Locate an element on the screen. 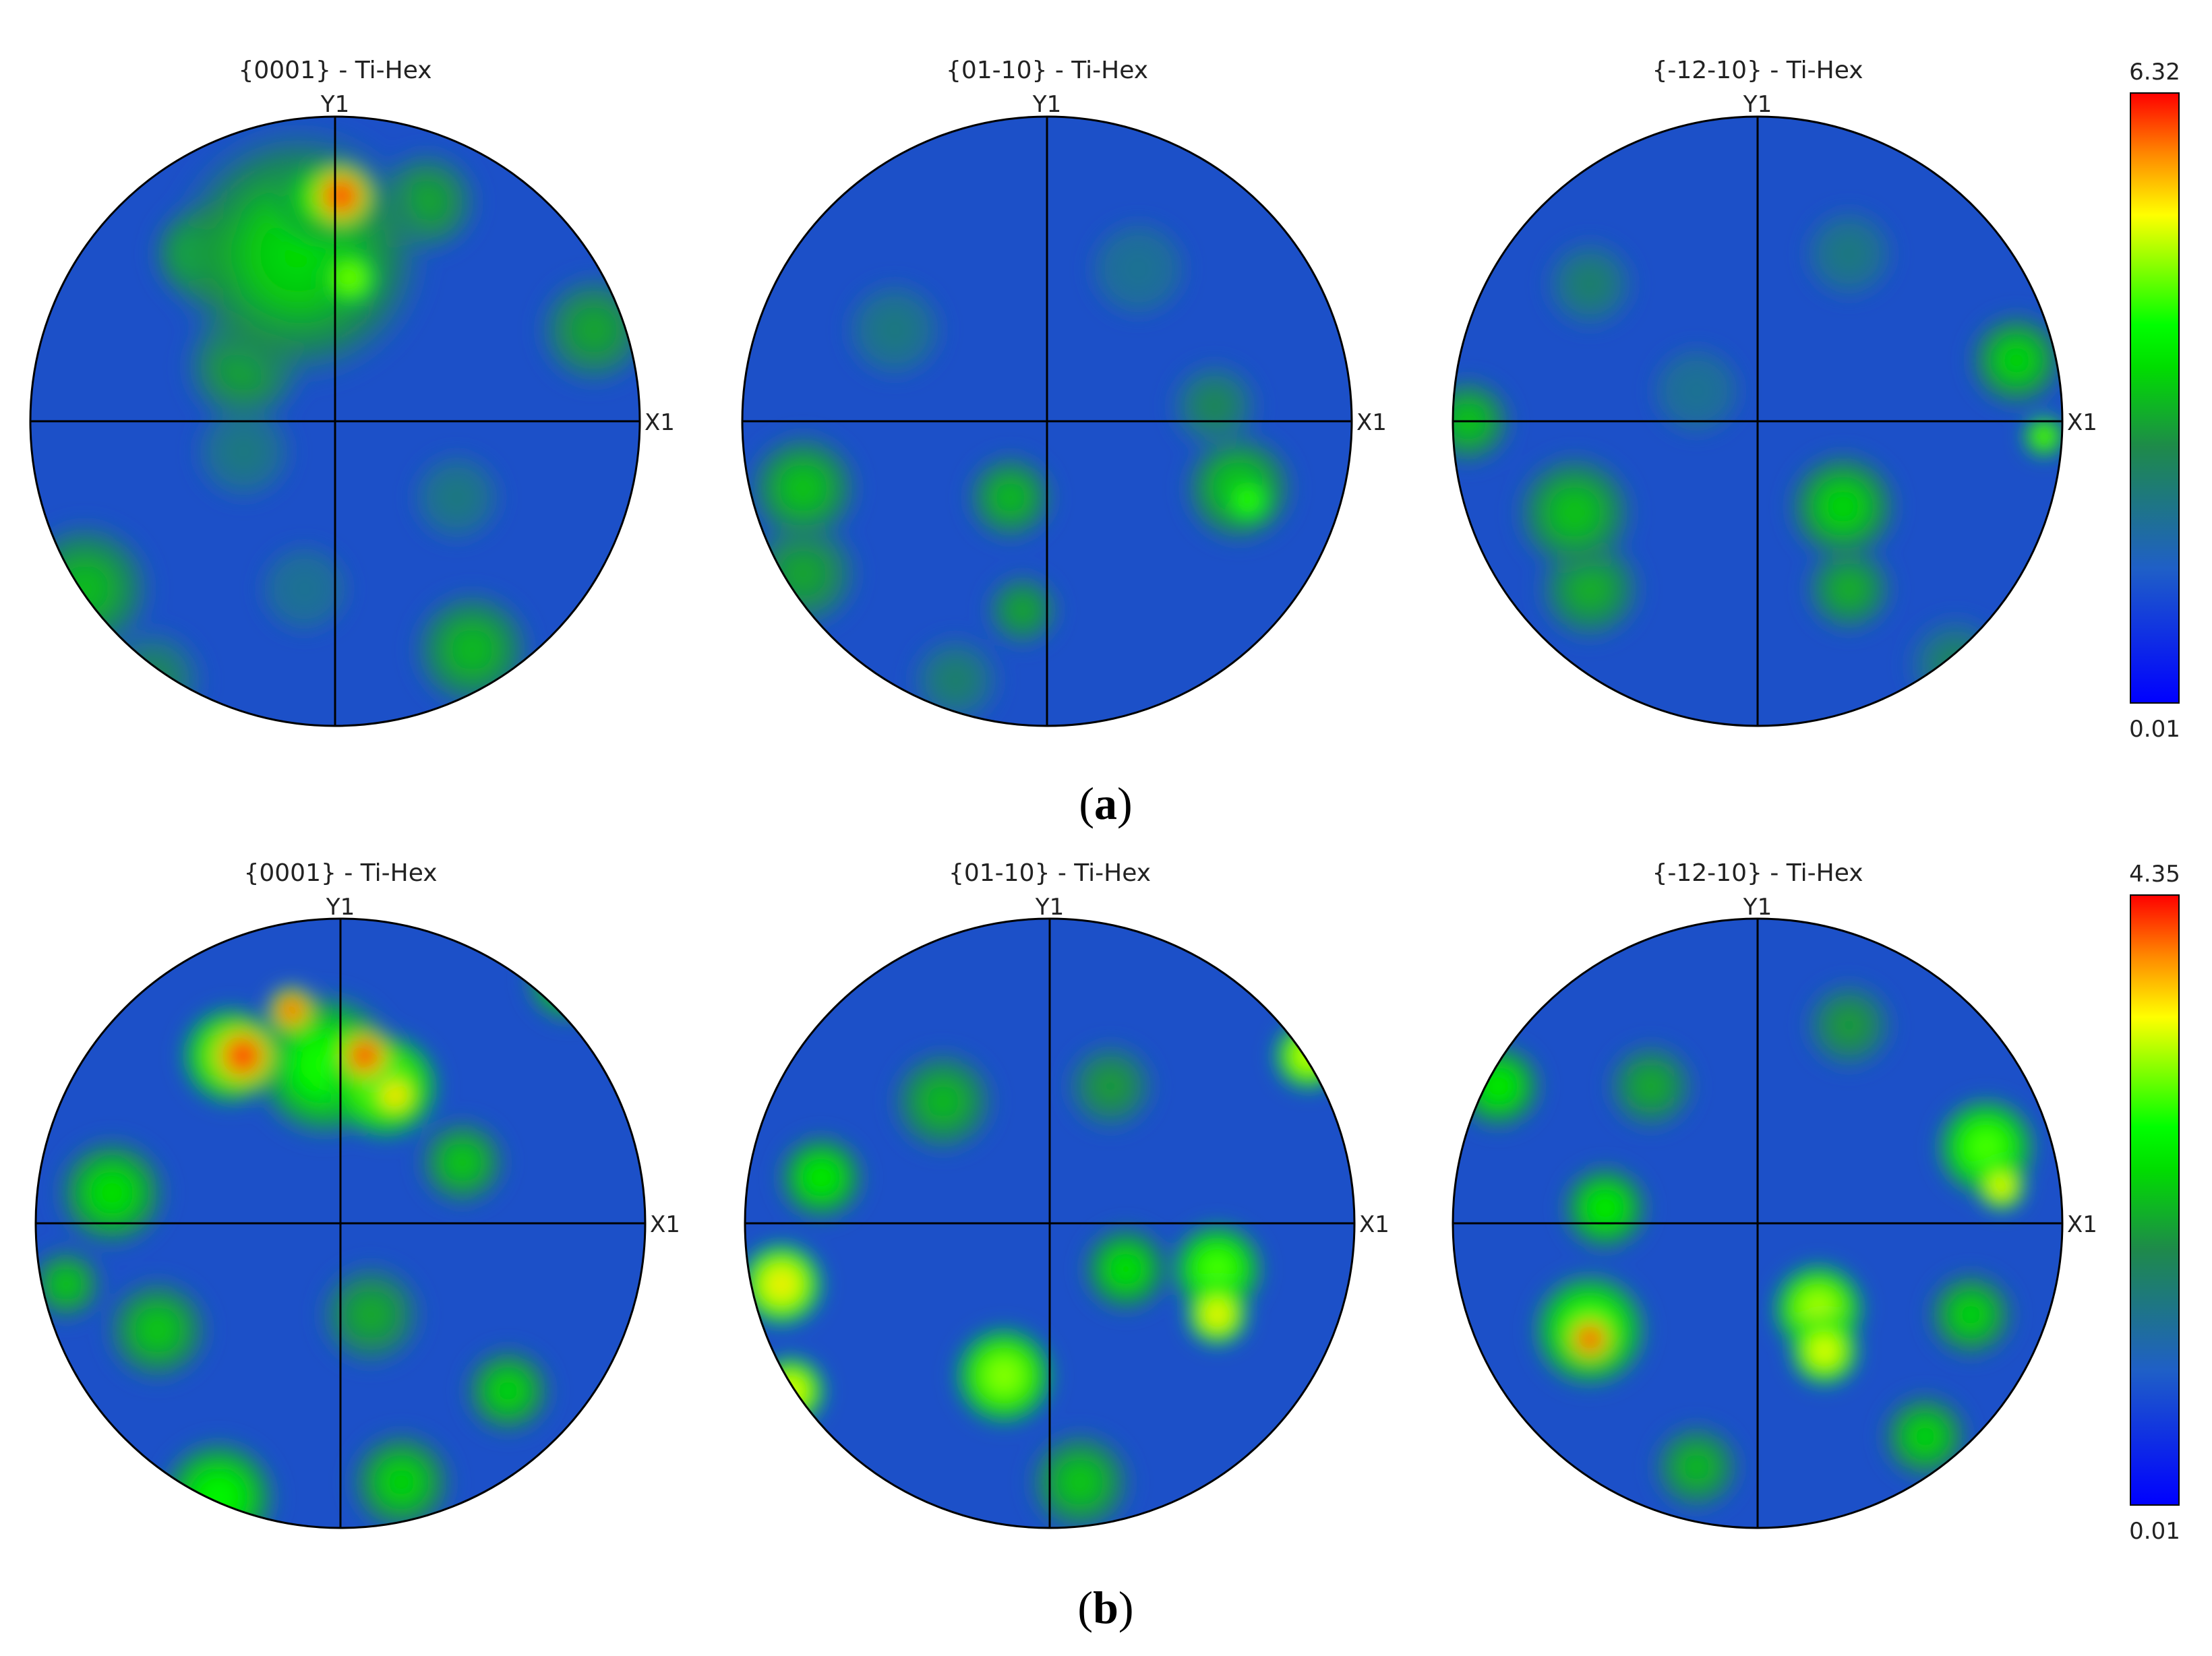 The height and width of the screenshot is (1656, 2212). colorbar-max-label: 4.35 is located at coordinates (2154, 875).